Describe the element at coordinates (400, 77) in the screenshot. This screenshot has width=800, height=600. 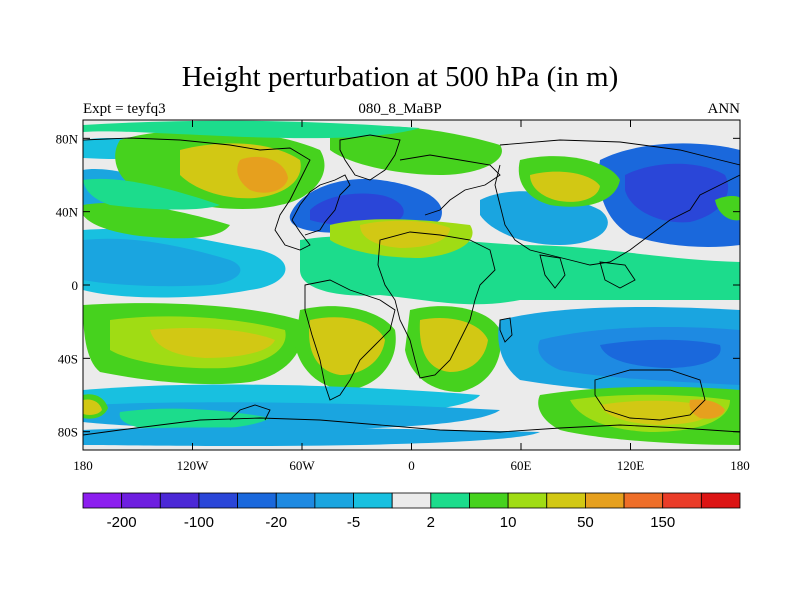
I see `chart-title: Height perturbation at 500 hPa (in m)` at that location.